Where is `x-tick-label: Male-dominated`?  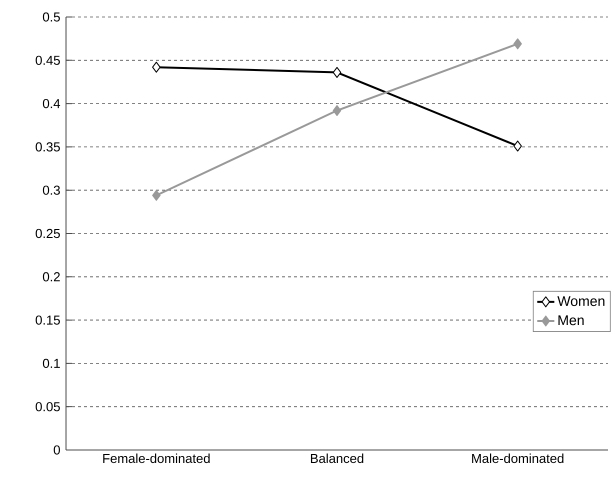 x-tick-label: Male-dominated is located at coordinates (518, 459).